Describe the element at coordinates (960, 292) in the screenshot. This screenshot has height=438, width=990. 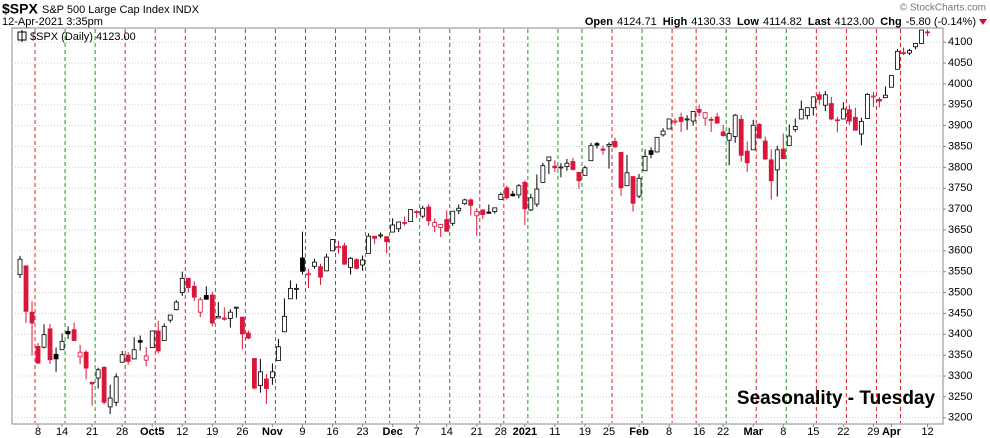
I see `y-tick-label: 3500` at that location.